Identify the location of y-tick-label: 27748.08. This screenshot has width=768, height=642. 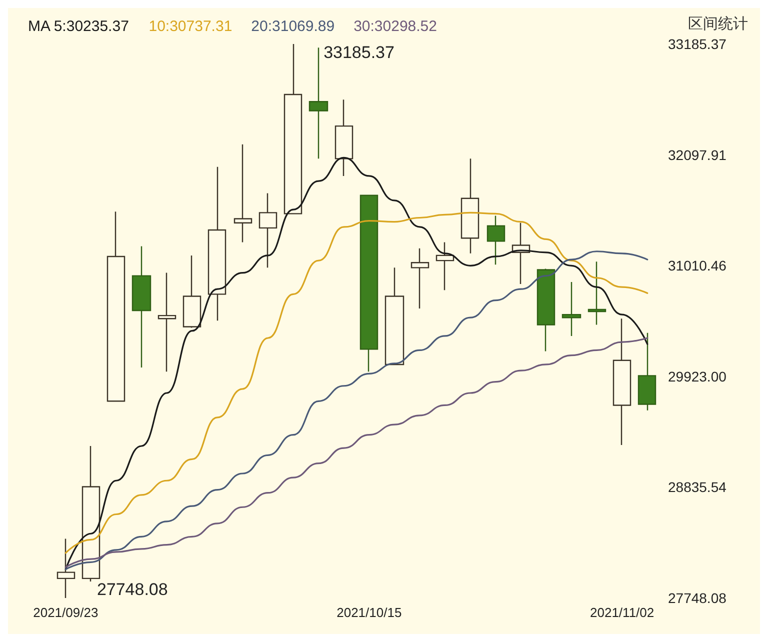
(697, 598).